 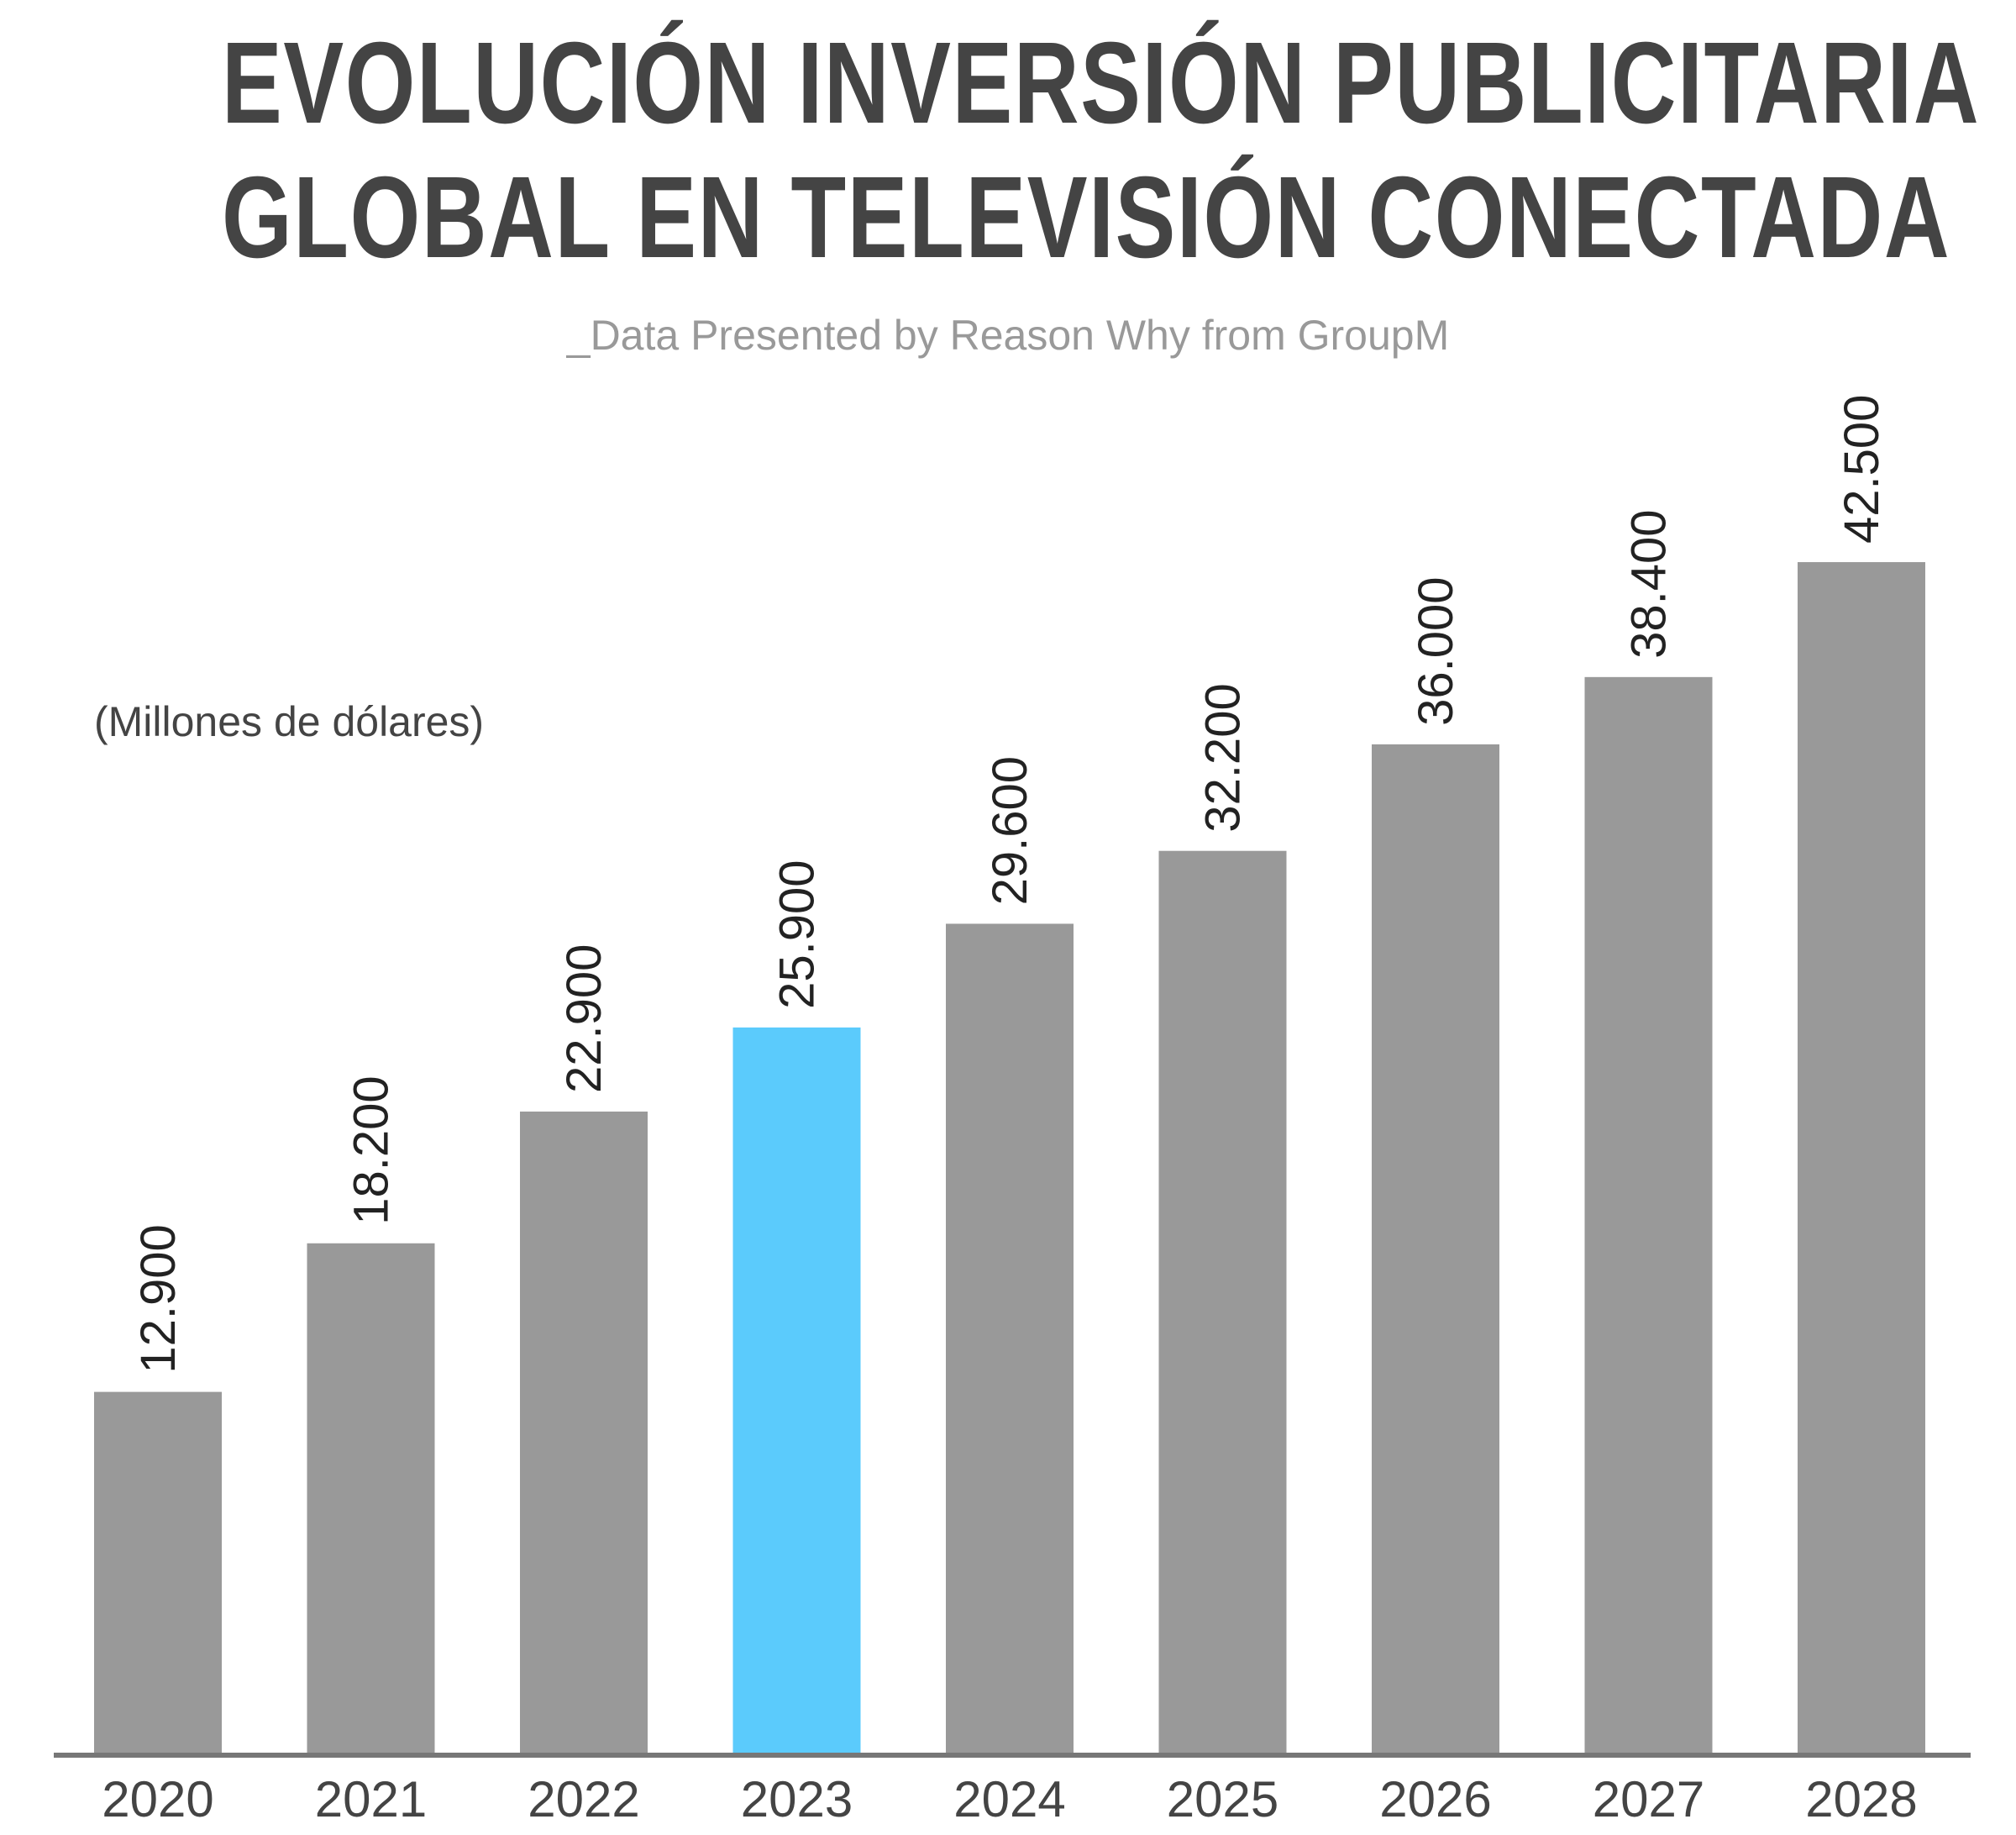 What do you see at coordinates (1101, 83) in the screenshot?
I see `chart-title-line-1: EVOLUCIÓN INVERSIÓN PUBLICITARIA` at bounding box center [1101, 83].